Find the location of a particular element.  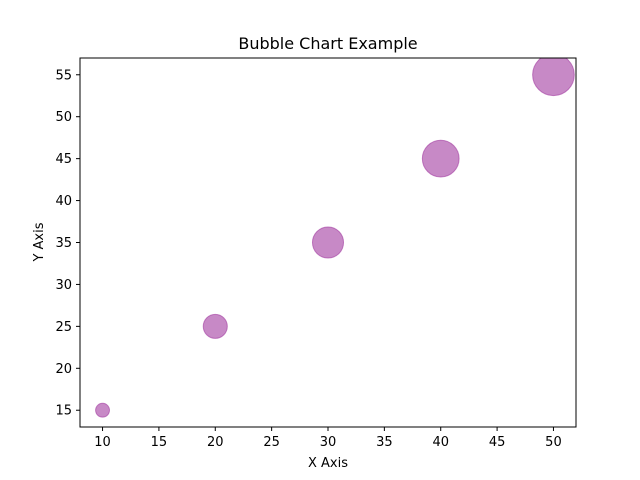

y-axis-ticks: 15 20 25 30 35 40 45 50 55 is located at coordinates (67, 243).